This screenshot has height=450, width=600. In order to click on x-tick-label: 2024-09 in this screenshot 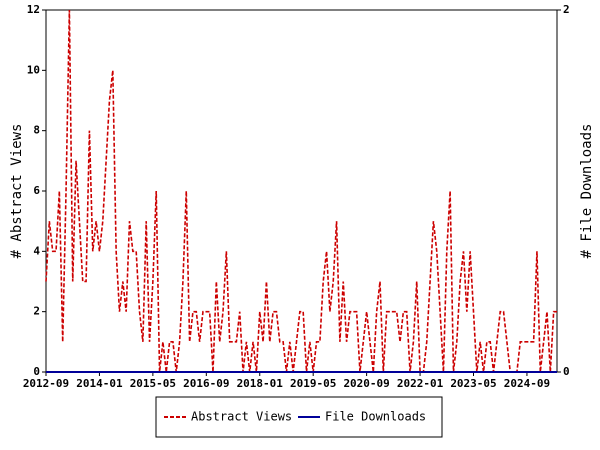, I will do `click(527, 383)`.